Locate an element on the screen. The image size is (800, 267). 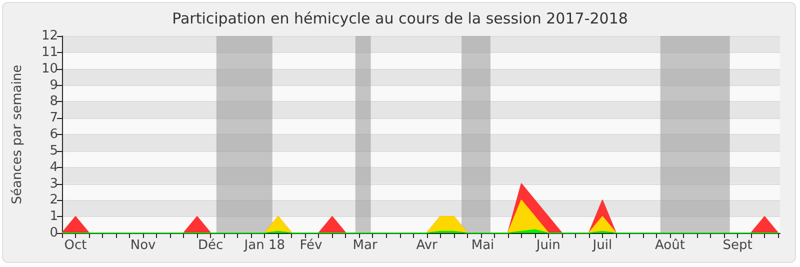
x-tick-label: Sept is located at coordinates (737, 245).